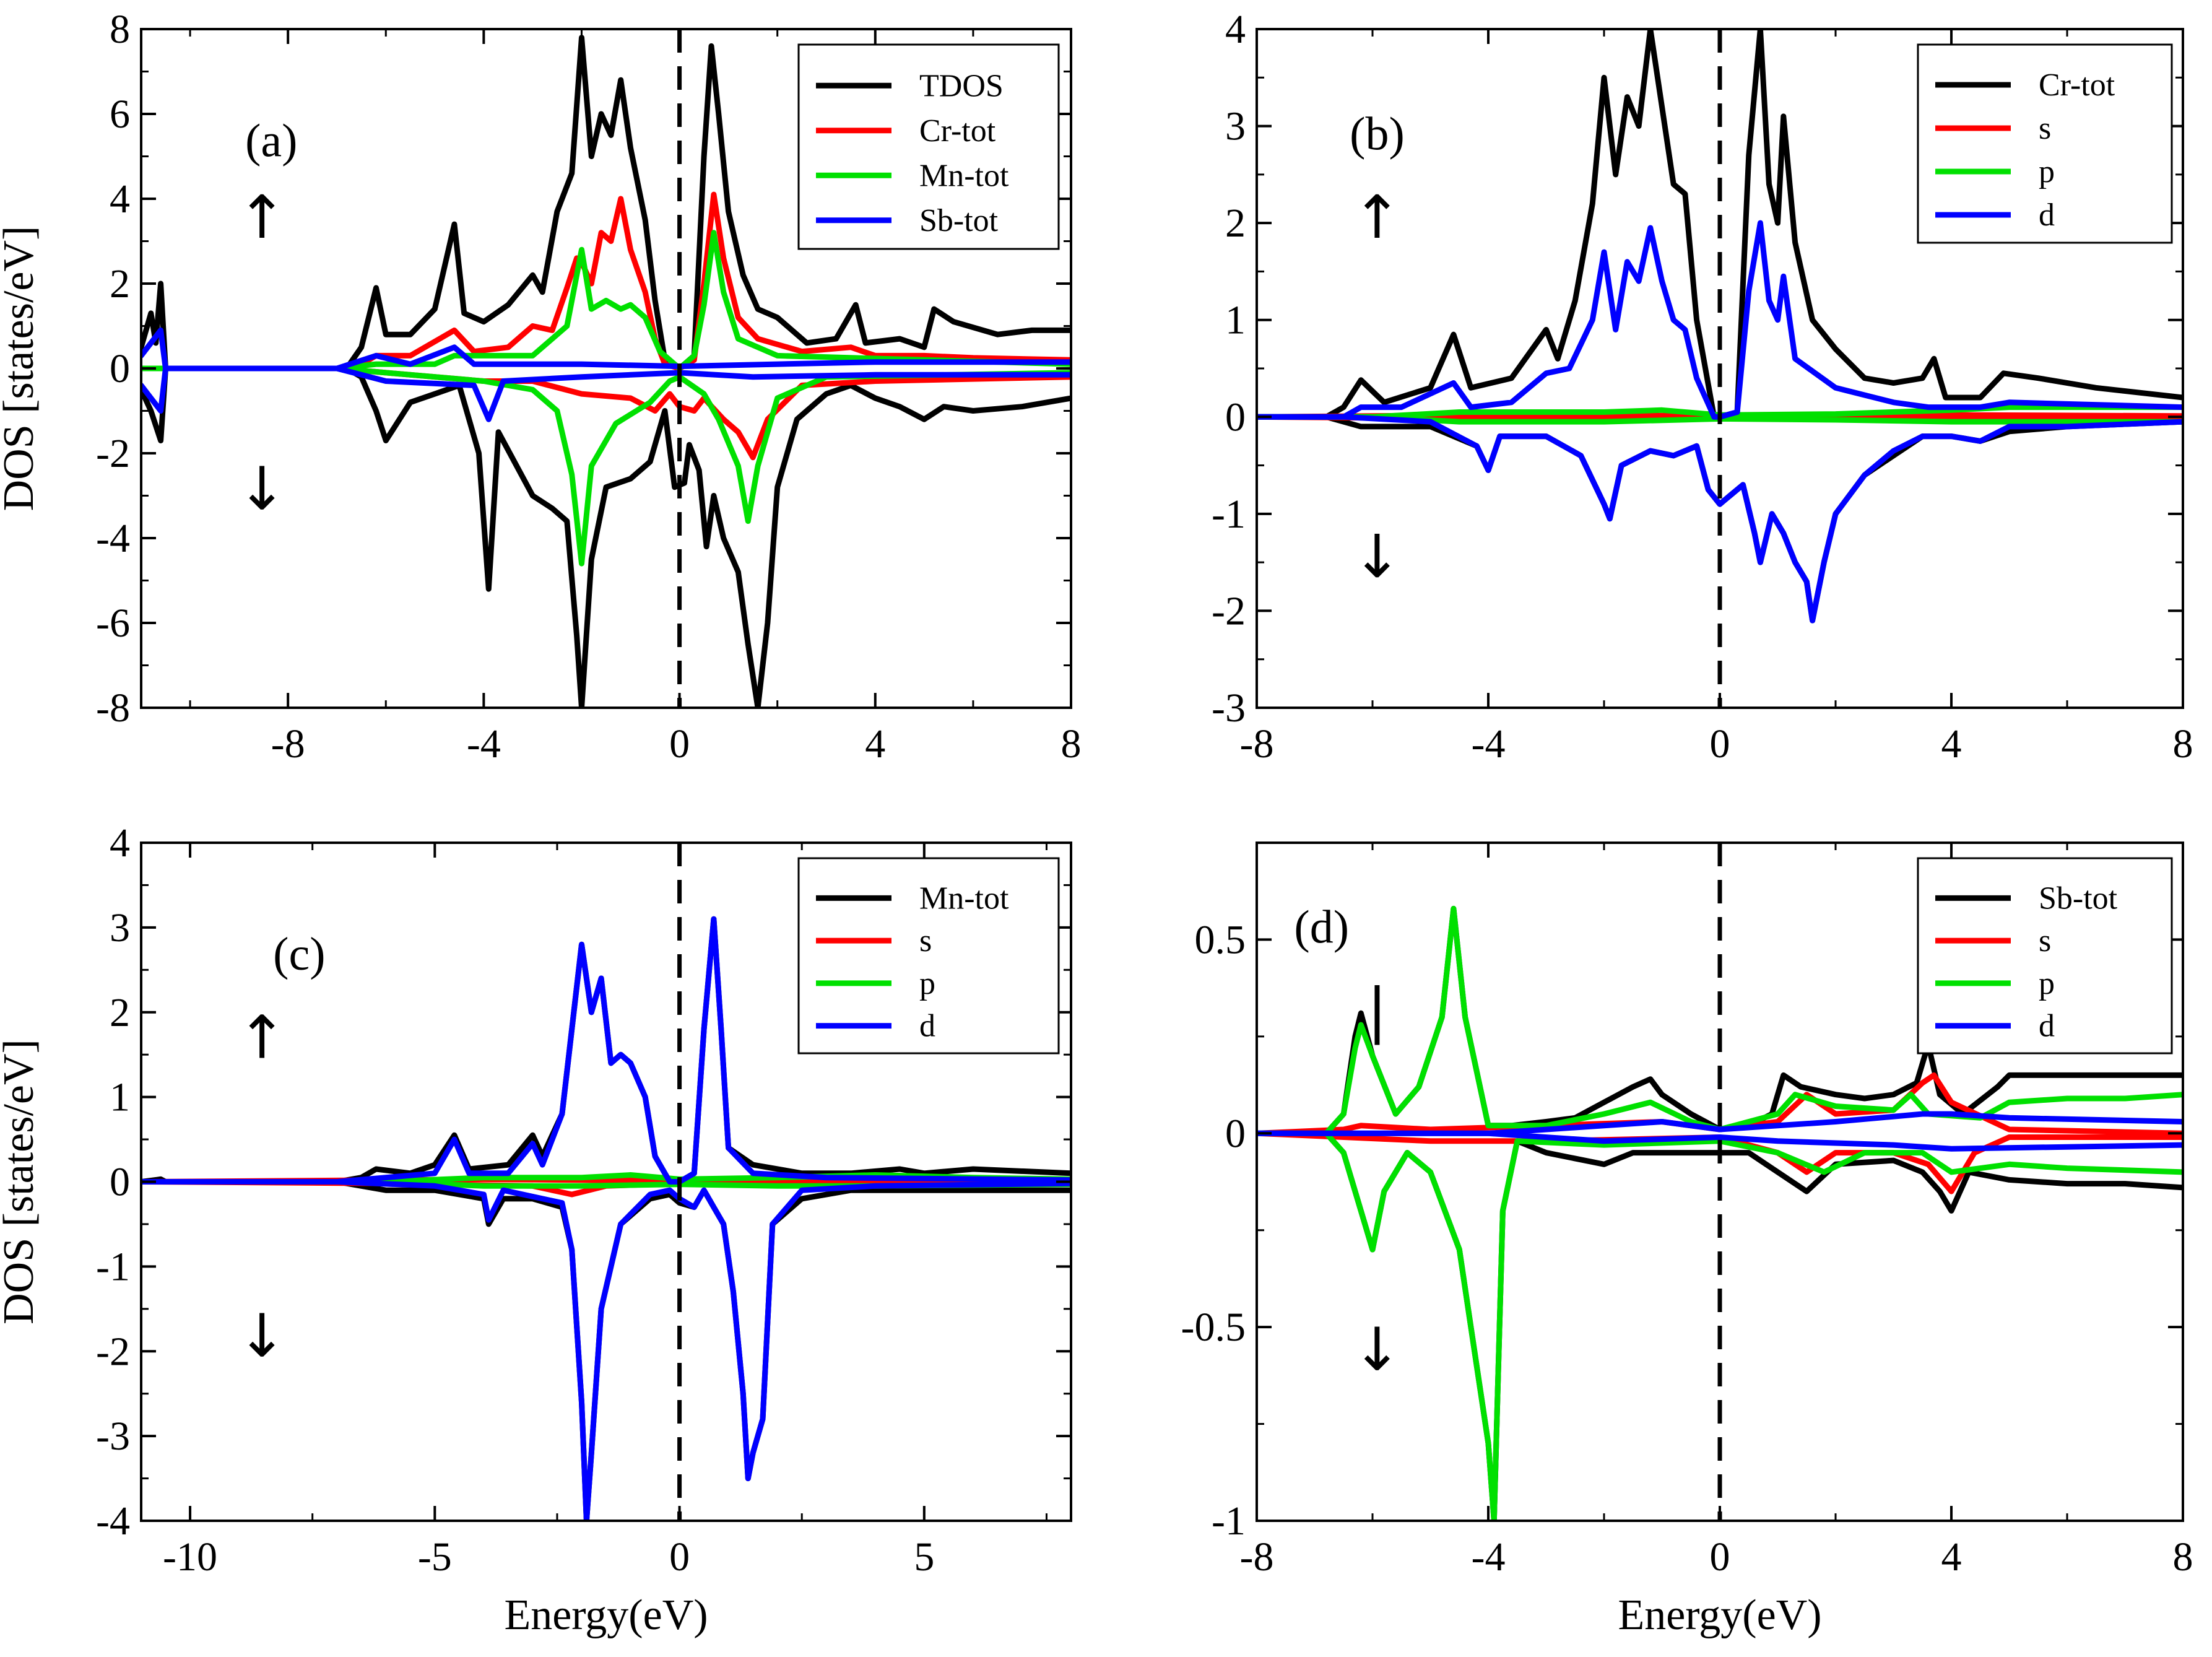 The width and height of the screenshot is (2212, 1657). Describe the element at coordinates (606, 536) in the screenshot. I see `series-tdos-down-line` at that location.